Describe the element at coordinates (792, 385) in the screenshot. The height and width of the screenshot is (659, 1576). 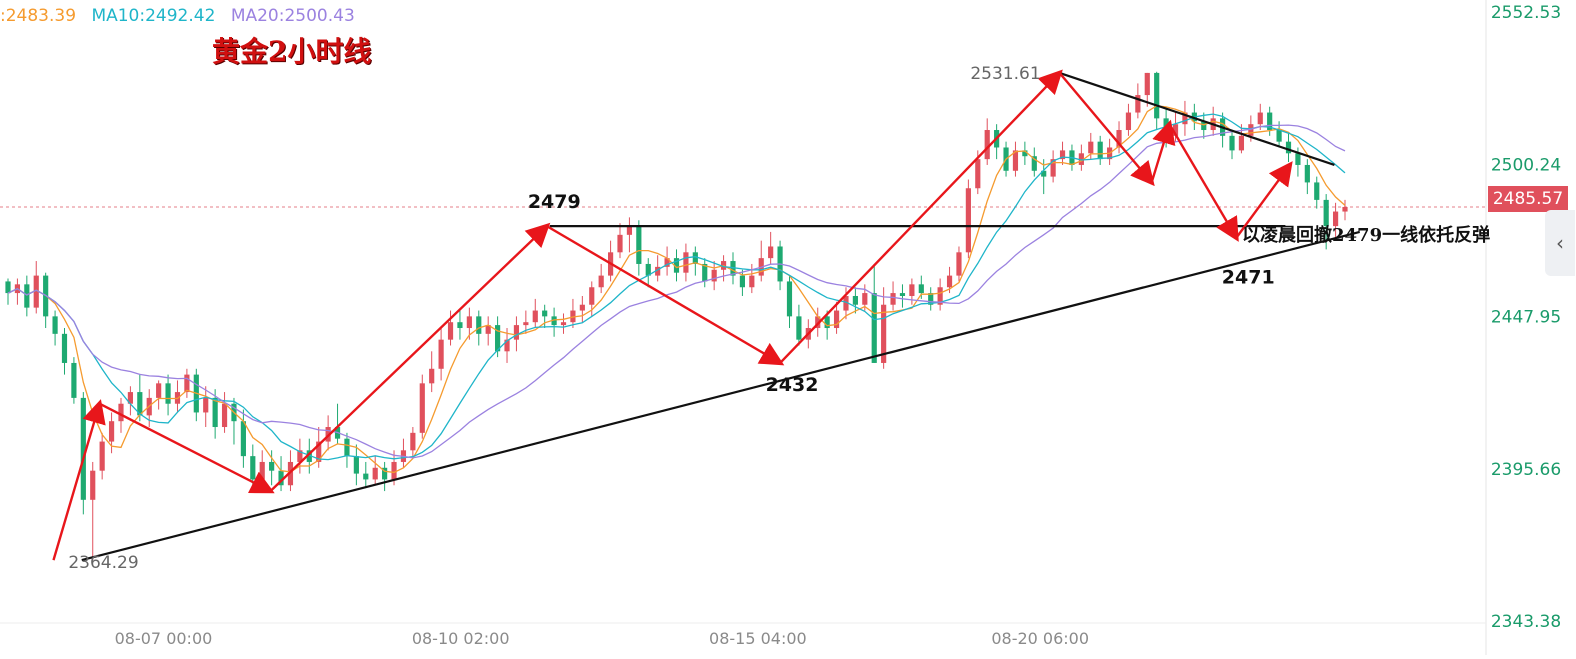
I see `level-label-2432: 2432` at that location.